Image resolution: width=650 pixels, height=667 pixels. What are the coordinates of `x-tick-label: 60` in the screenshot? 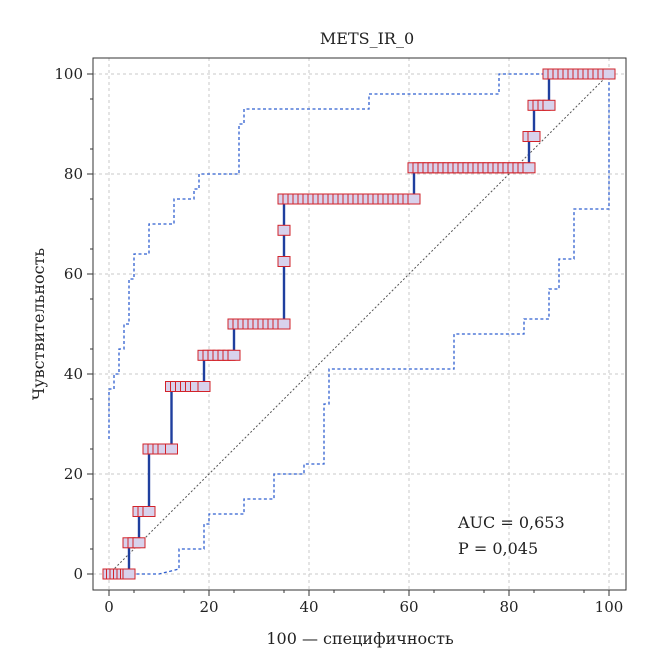 It's located at (408, 607).